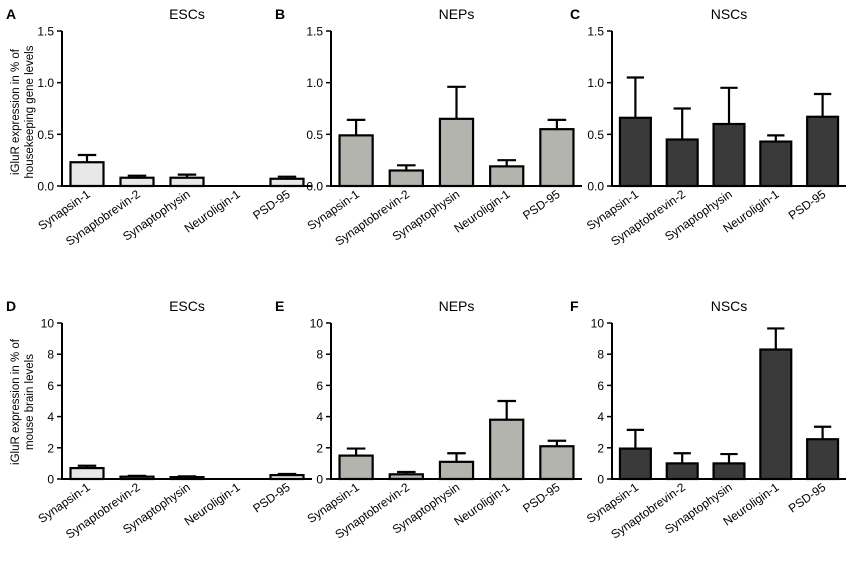  I want to click on panel-letter: F, so click(574, 306).